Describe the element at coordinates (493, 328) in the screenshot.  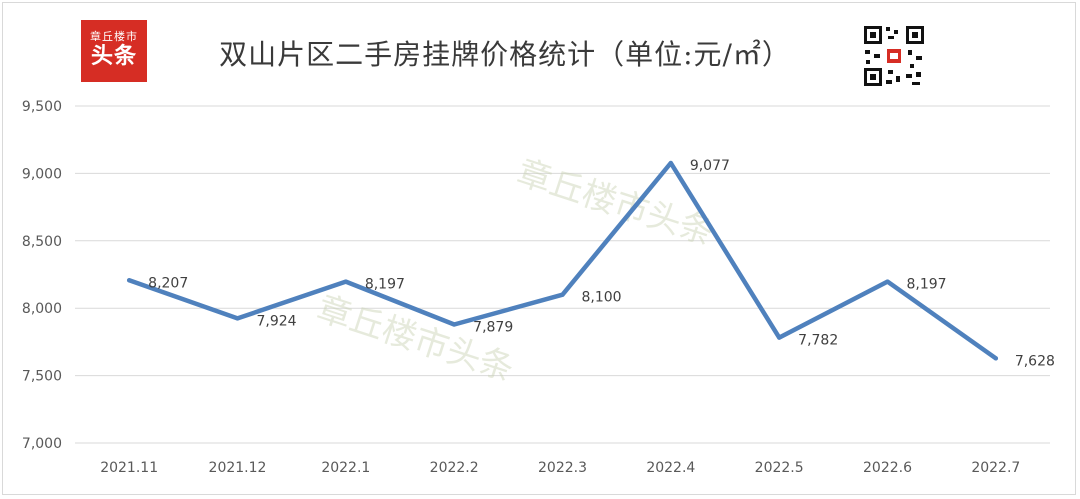
I see `data-label: 7,879` at that location.